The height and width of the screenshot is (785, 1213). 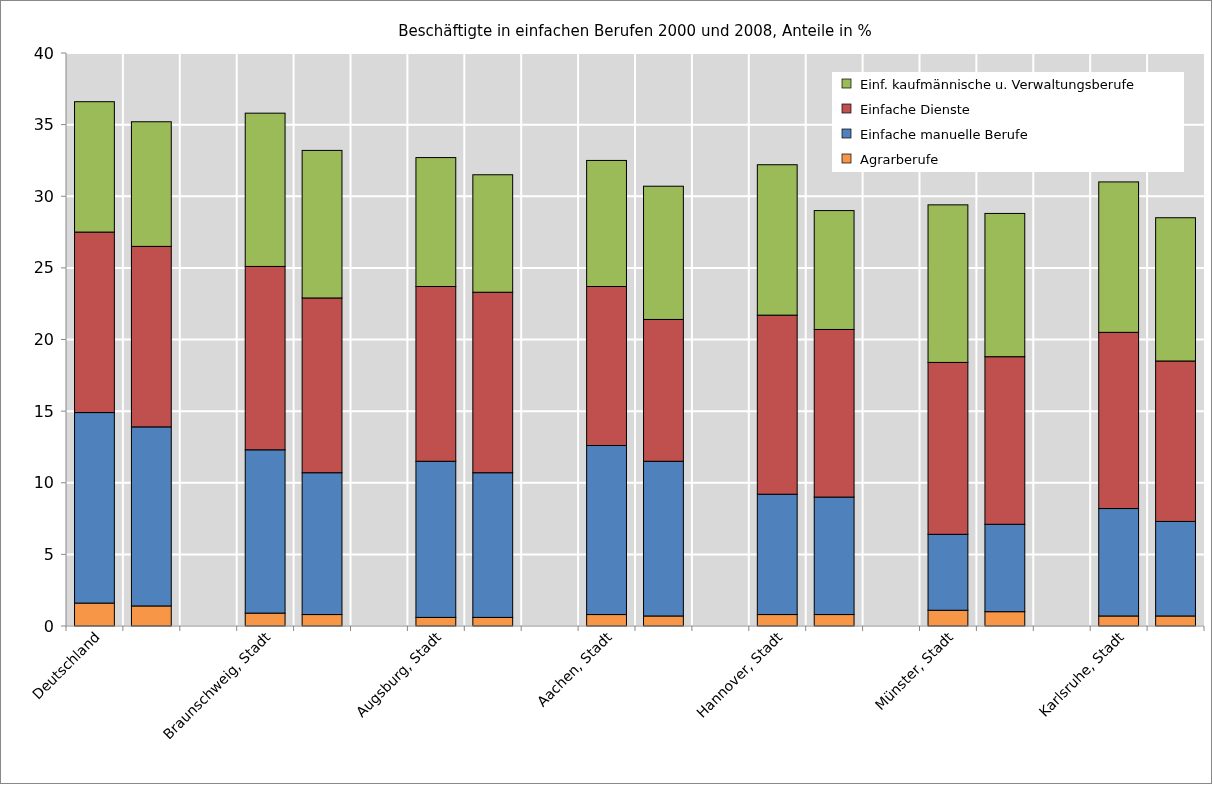 I want to click on chart-title: Beschäftigte in einfachen Berufen 2000 und 2008, Anteile in %, so click(x=635, y=31).